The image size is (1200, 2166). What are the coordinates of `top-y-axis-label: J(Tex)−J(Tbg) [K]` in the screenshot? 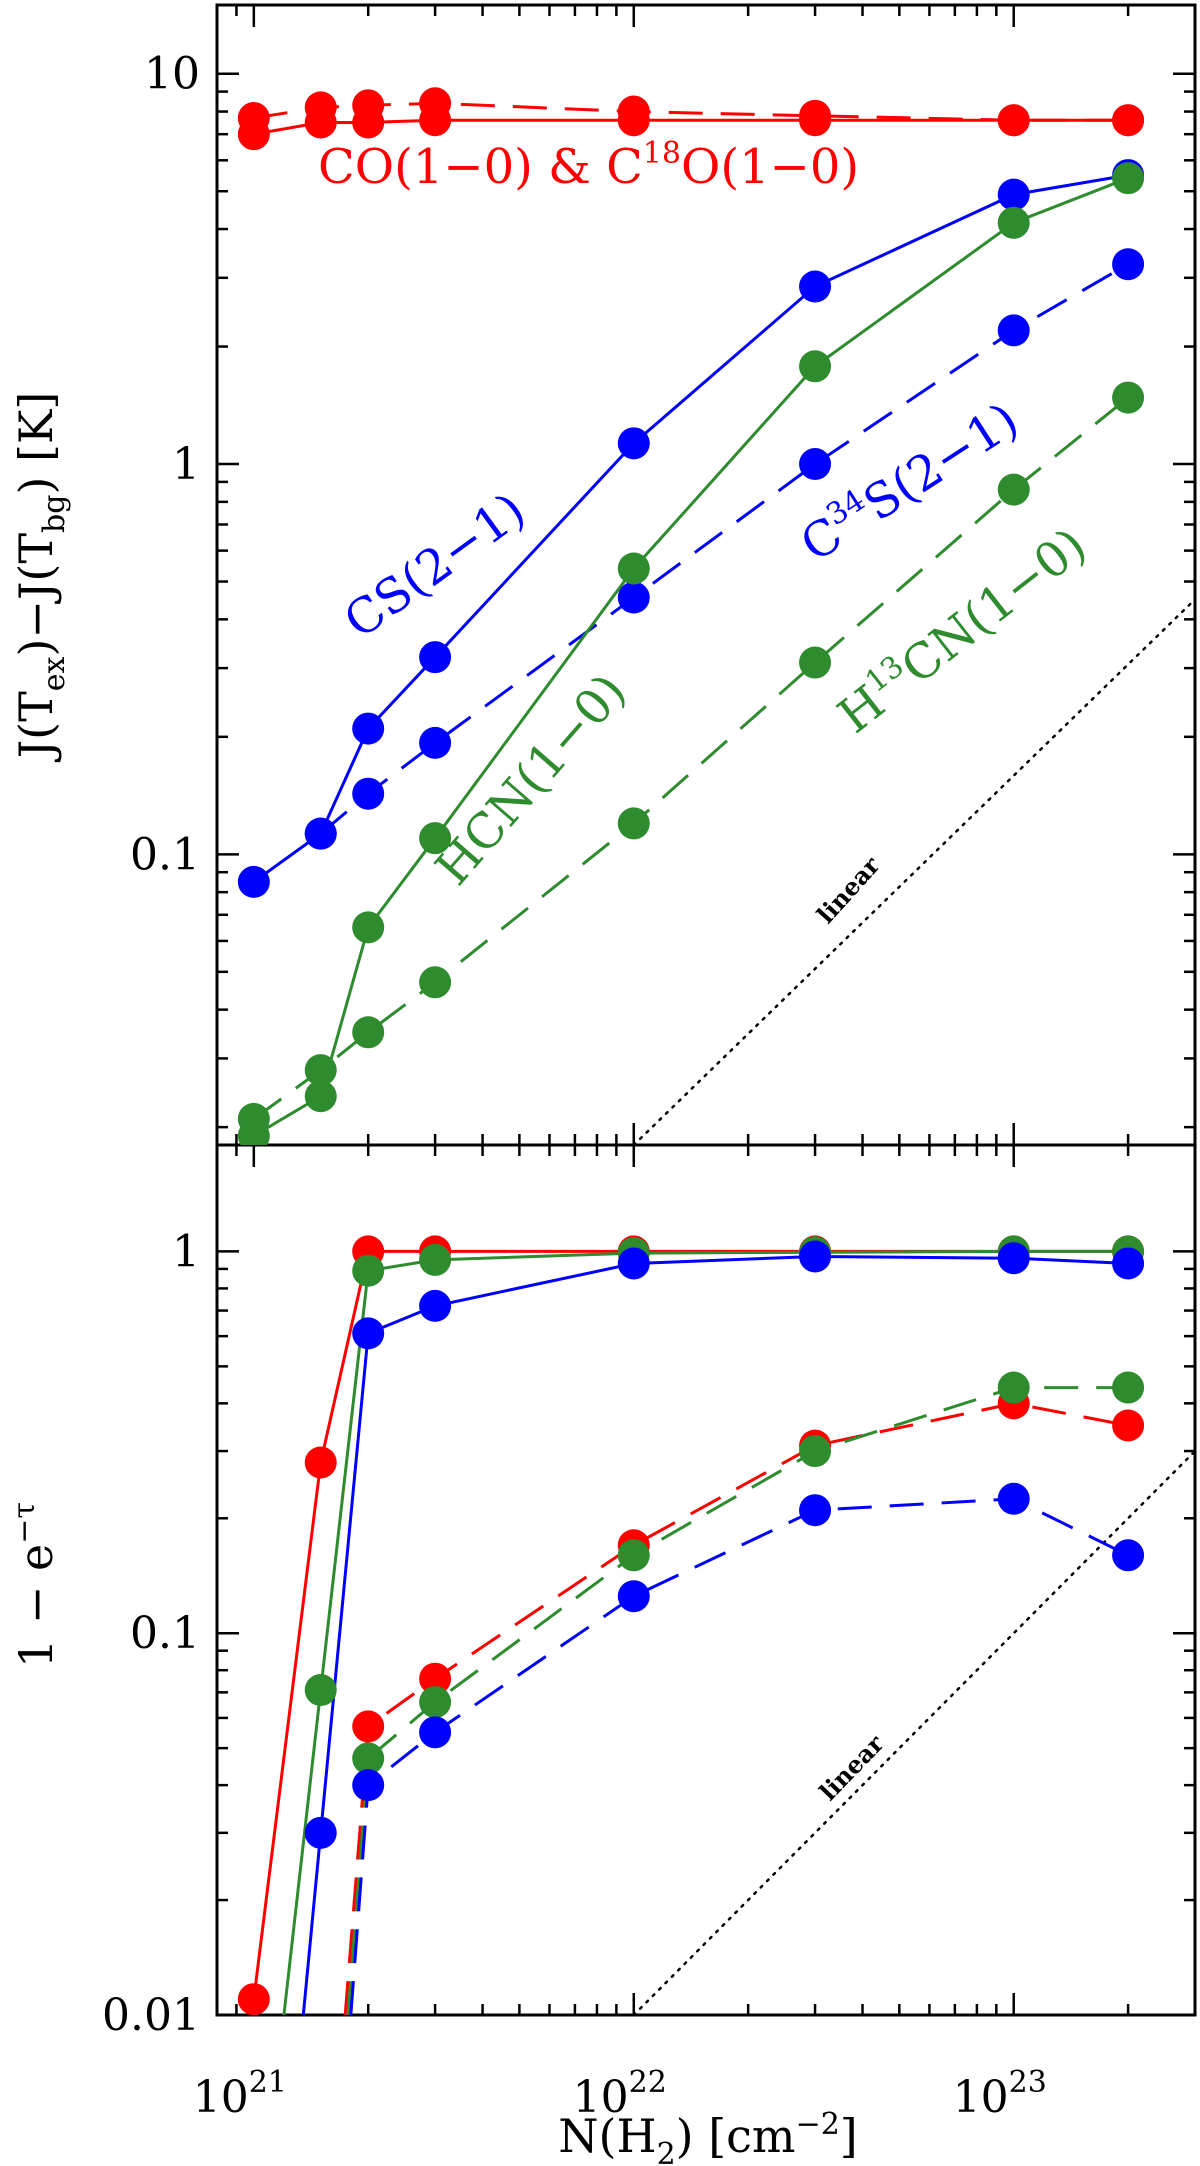 It's located at (40, 577).